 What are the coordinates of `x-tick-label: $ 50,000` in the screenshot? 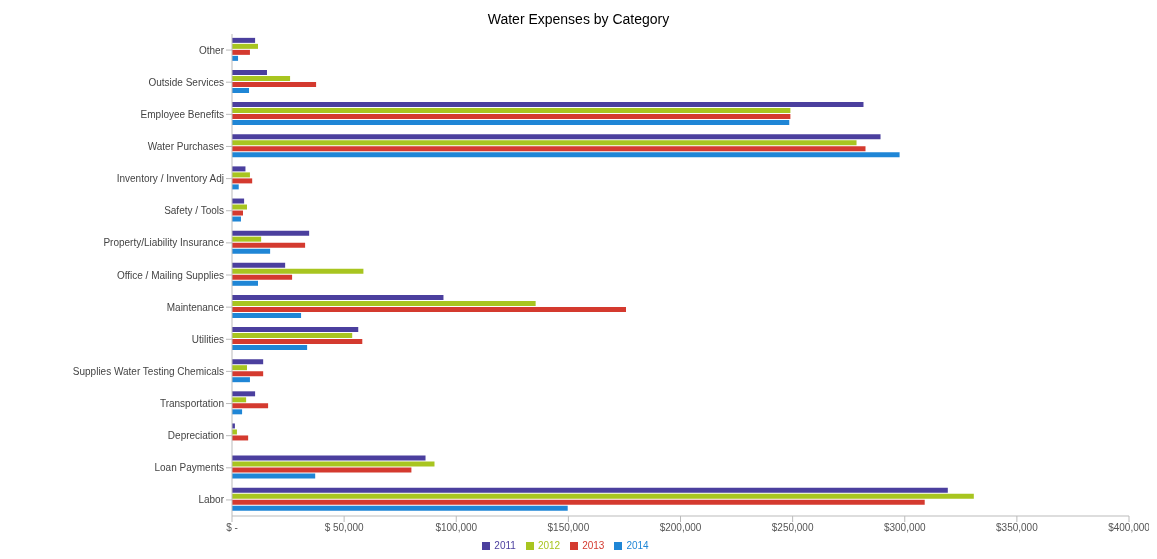 It's located at (344, 528).